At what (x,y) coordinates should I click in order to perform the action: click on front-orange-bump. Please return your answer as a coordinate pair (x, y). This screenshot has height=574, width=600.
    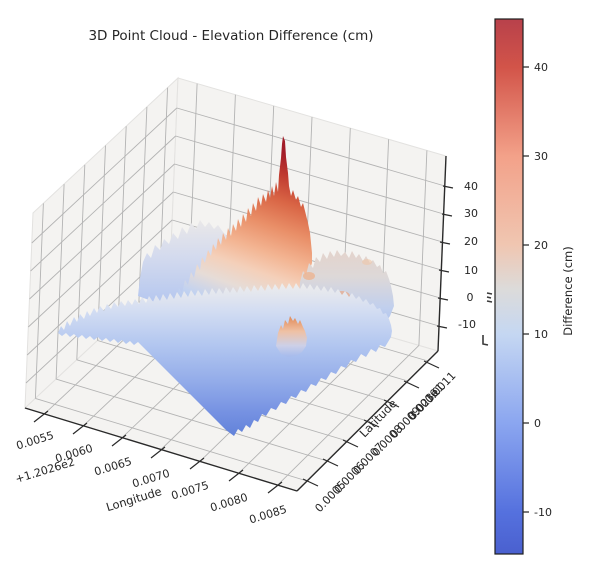
    Looking at the image, I should click on (291, 336).